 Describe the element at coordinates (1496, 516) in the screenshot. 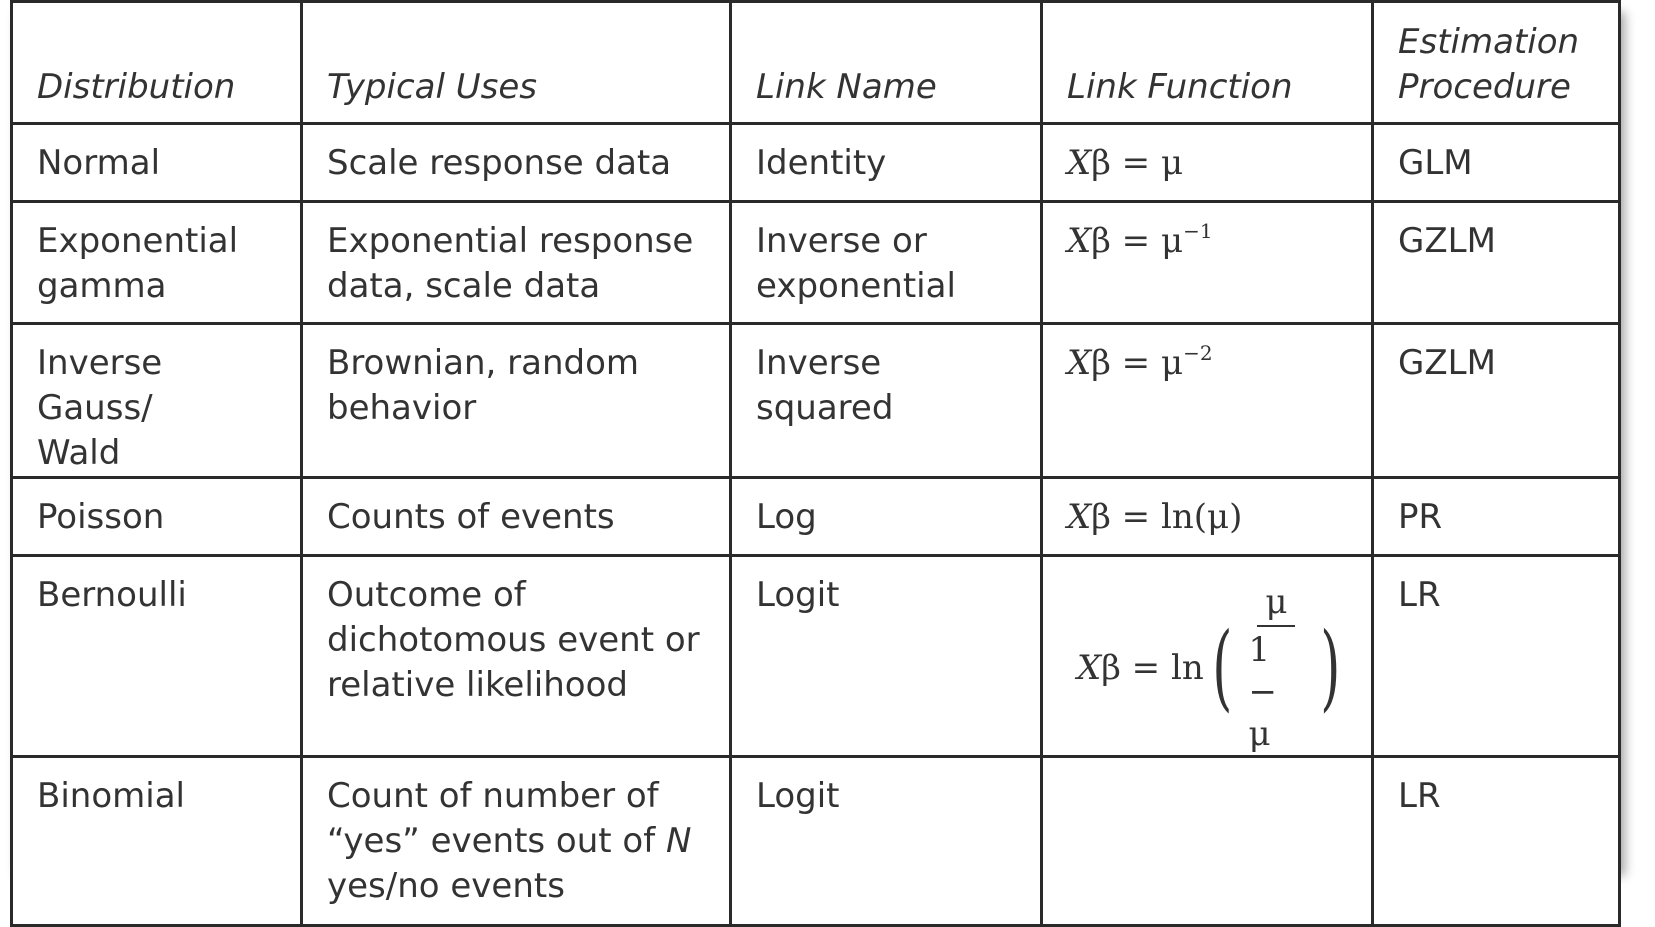

I see `cell-estimation: PR` at that location.